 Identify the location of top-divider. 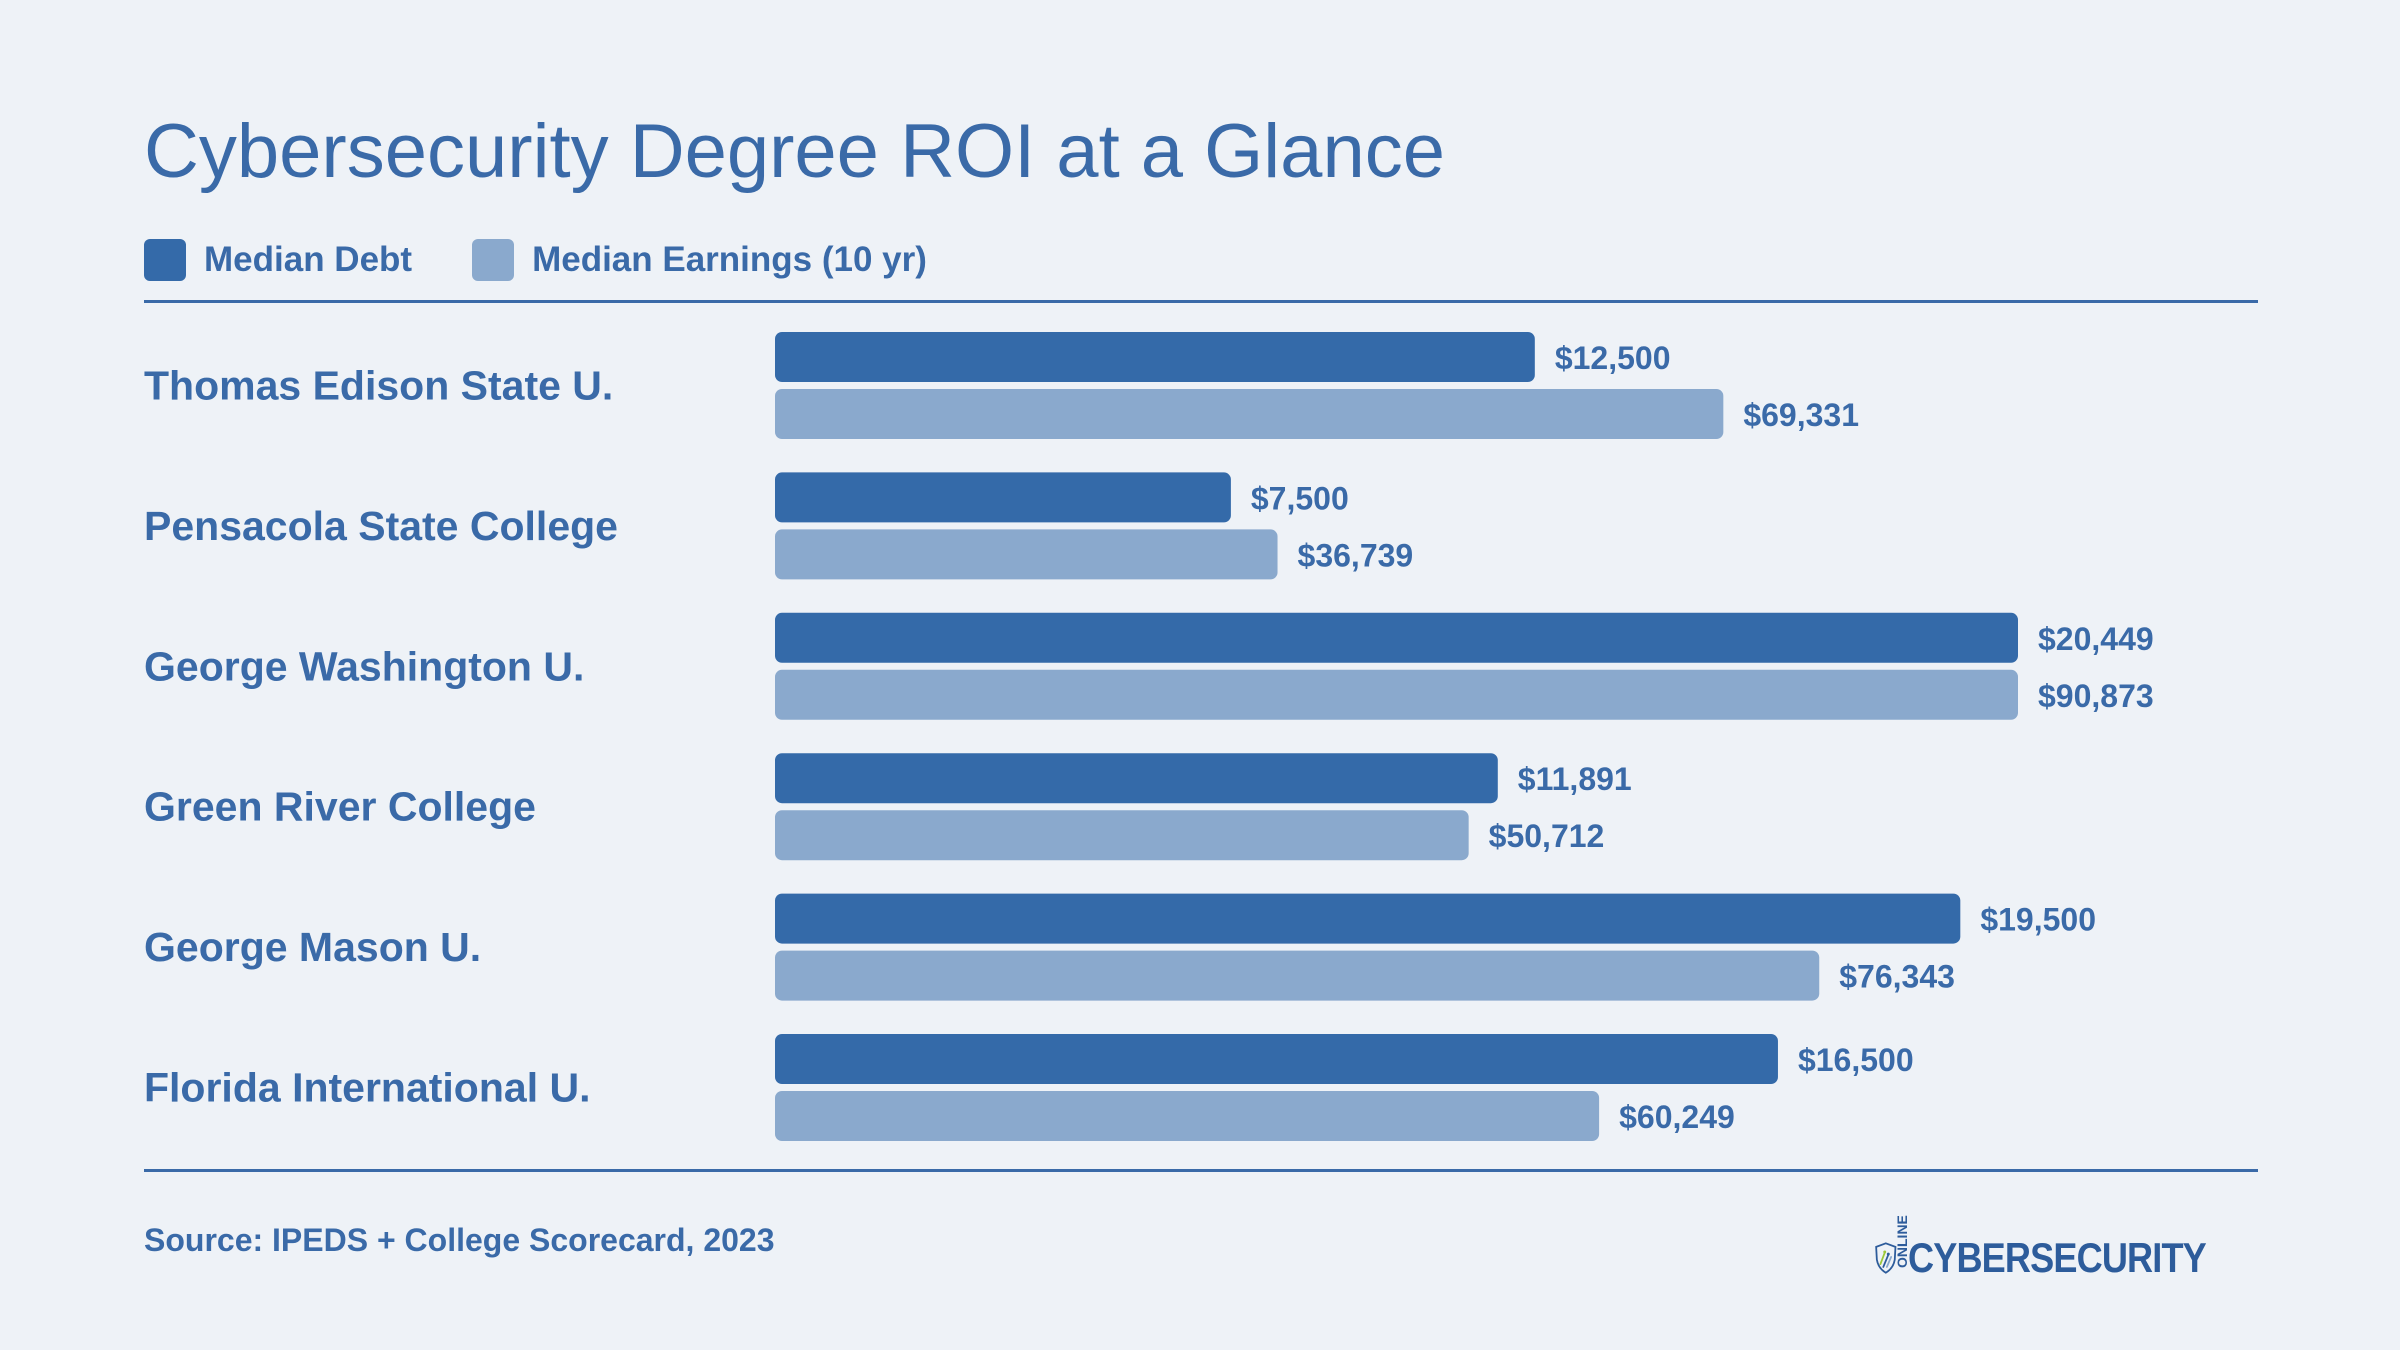
(1201, 301).